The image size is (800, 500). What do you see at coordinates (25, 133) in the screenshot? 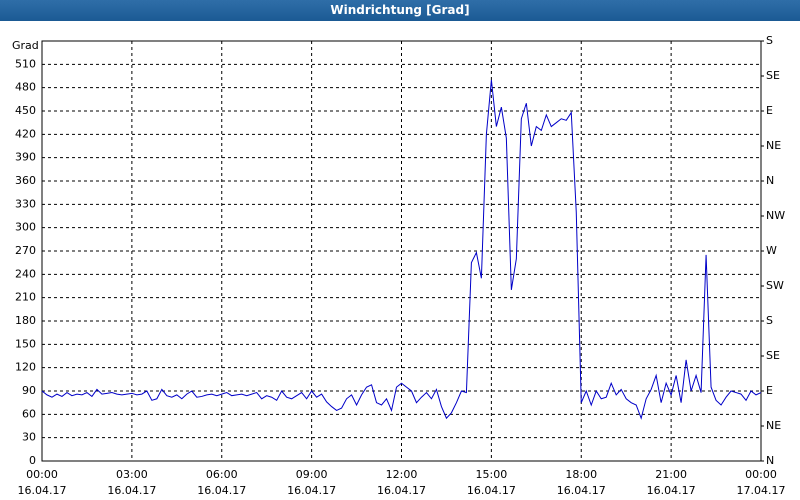
I see `y-tick-label: 420` at bounding box center [25, 133].